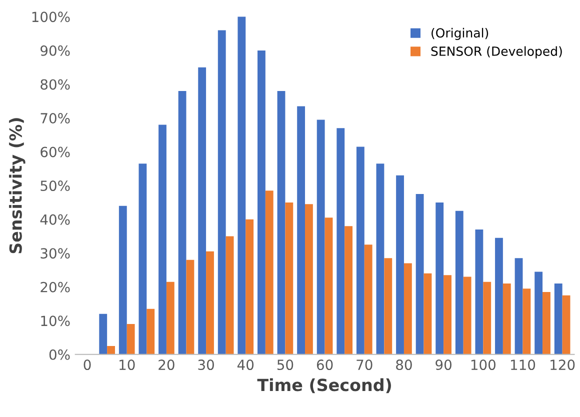 The height and width of the screenshot is (417, 580). What do you see at coordinates (364, 365) in the screenshot?
I see `x-tick-label: 70` at bounding box center [364, 365].